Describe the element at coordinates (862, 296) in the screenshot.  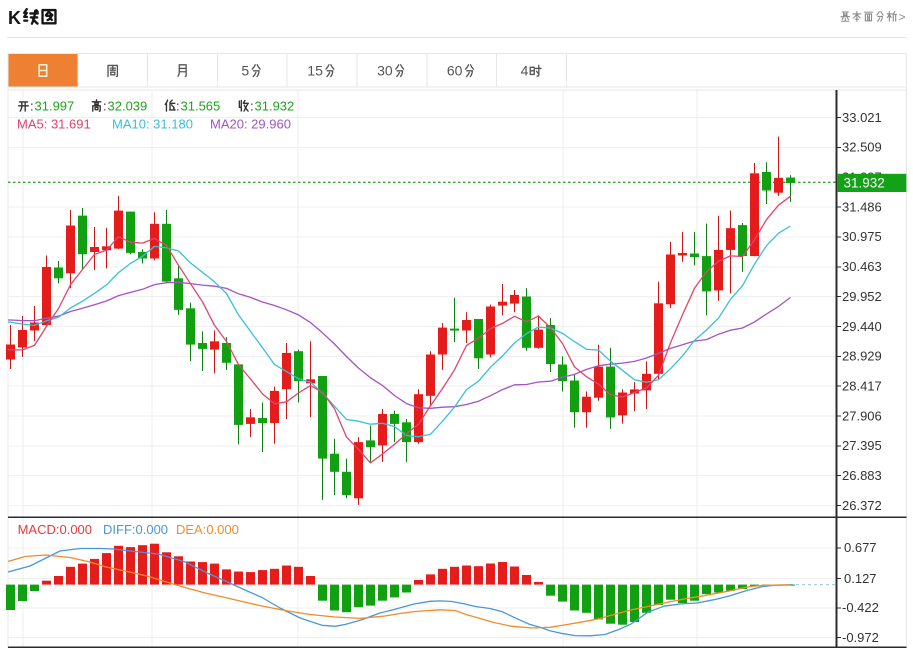
I see `svg-text: 29.952` at that location.